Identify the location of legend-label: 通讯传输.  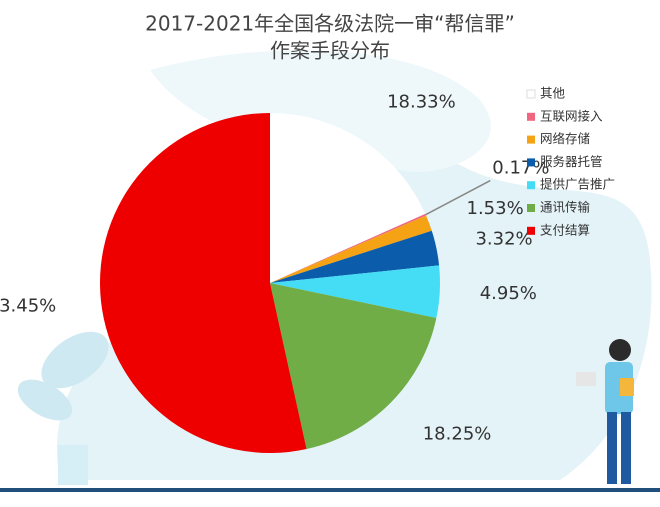
(565, 207).